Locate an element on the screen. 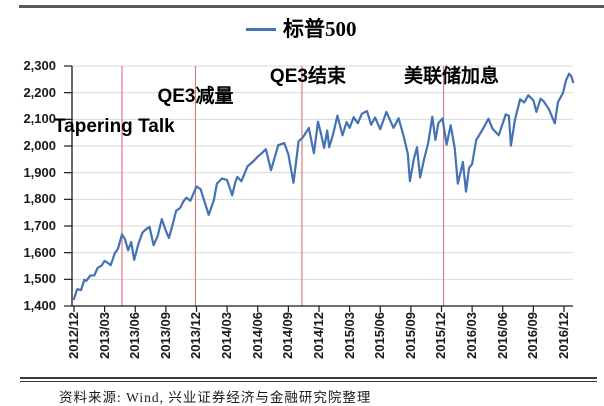 The image size is (604, 406). y-axis-label: 2,300 is located at coordinates (39, 65).